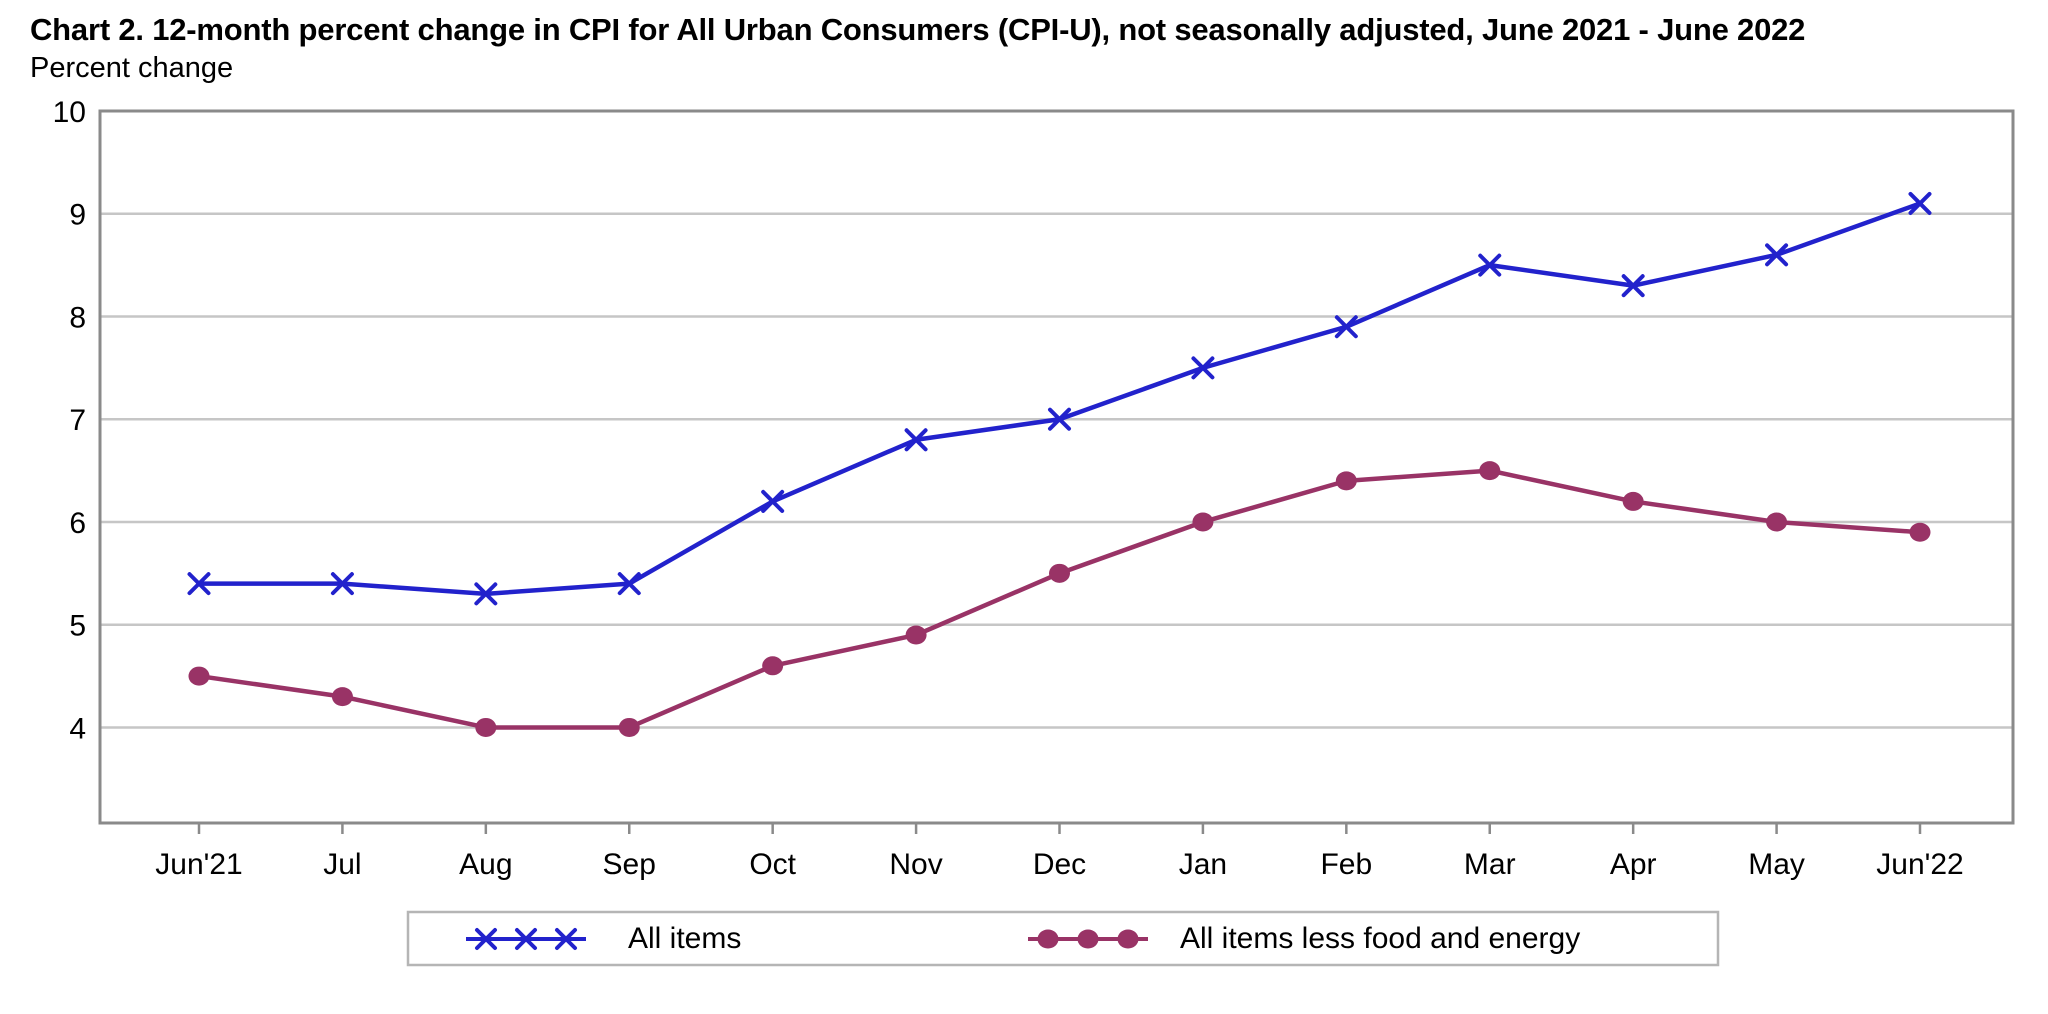  Describe the element at coordinates (342, 864) in the screenshot. I see `x-tick-label: Jul` at that location.